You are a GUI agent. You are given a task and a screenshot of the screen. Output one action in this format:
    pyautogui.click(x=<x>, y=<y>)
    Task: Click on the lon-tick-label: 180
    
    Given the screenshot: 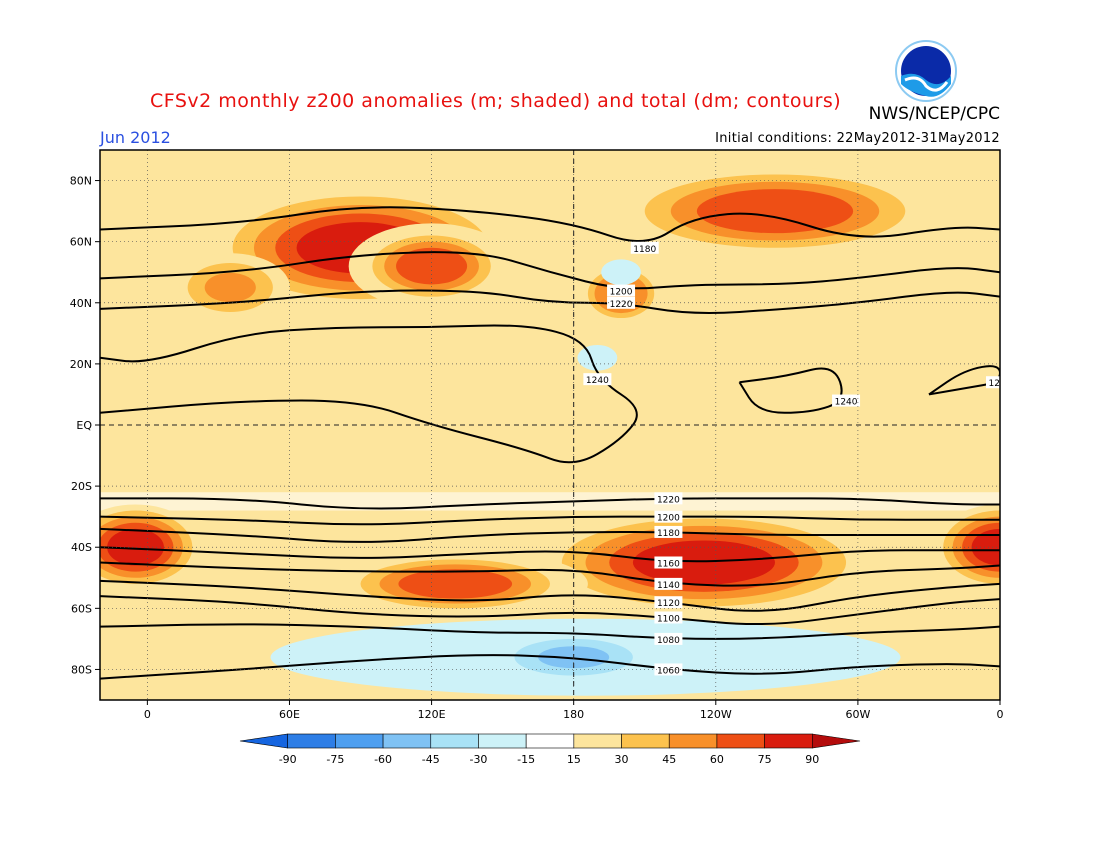 What is the action you would take?
    pyautogui.click(x=573, y=714)
    